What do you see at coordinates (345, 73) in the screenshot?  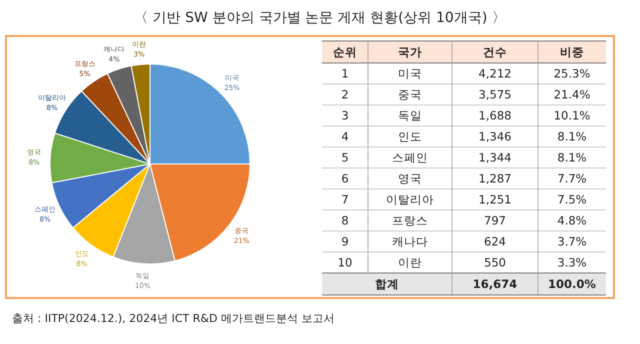 I see `text: 1` at bounding box center [345, 73].